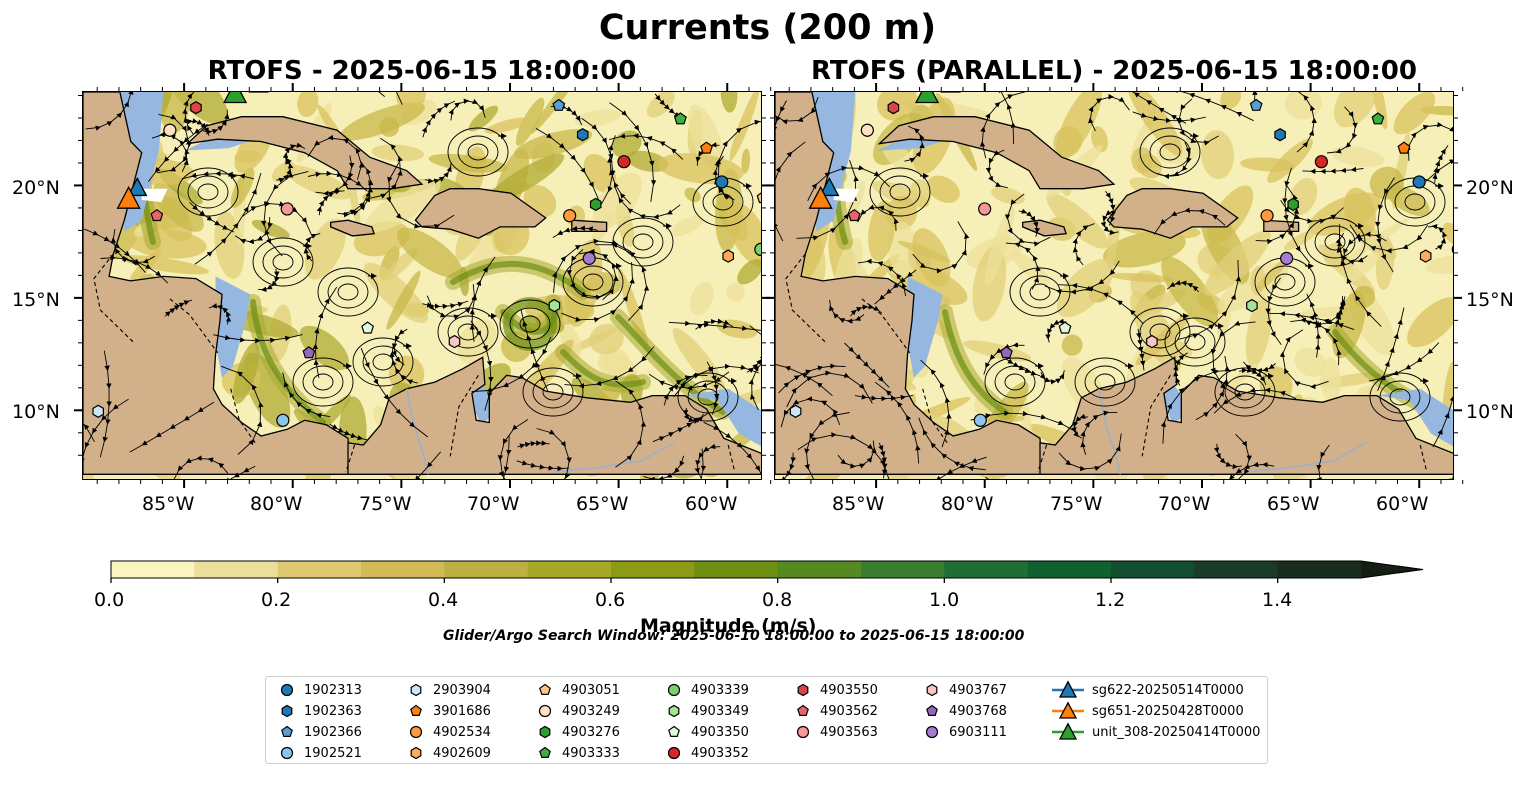 This screenshot has height=802, width=1535. Describe the element at coordinates (333, 711) in the screenshot. I see `legend-label: 1902363` at that location.